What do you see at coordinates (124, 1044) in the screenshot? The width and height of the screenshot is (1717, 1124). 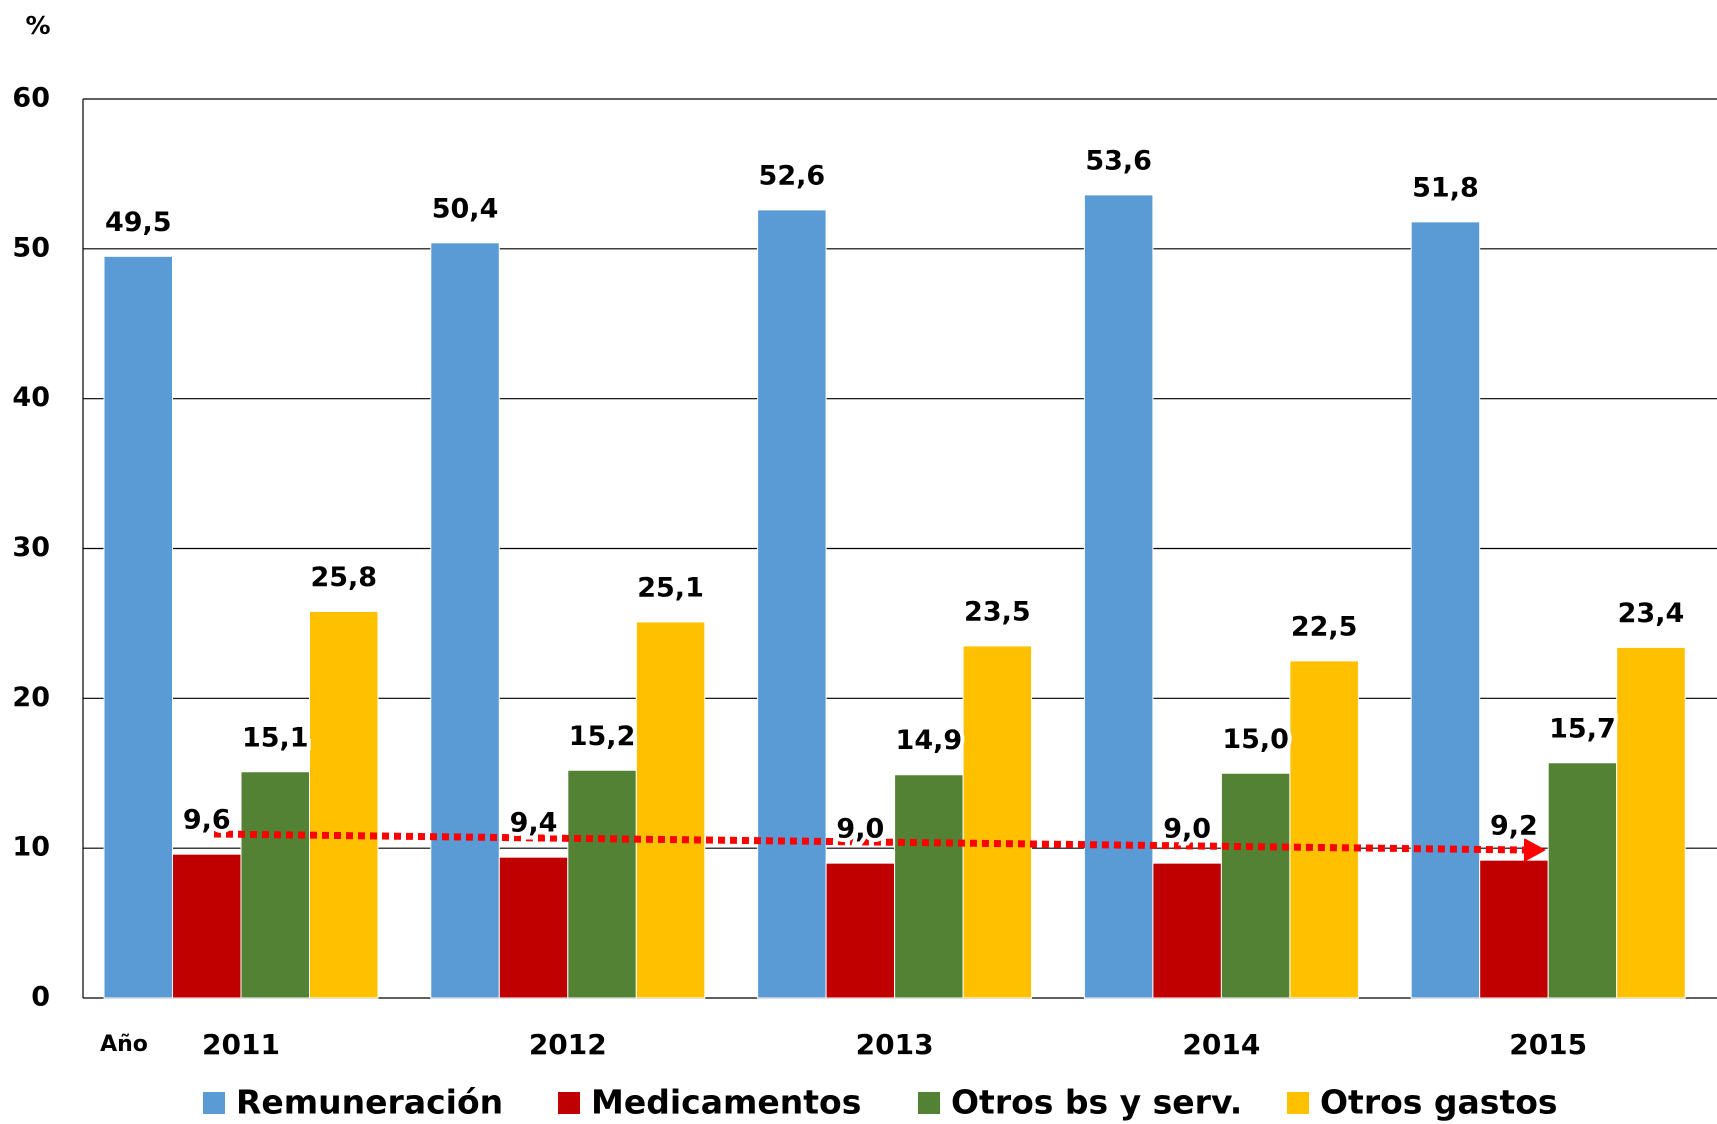 I see `x-axis-label: Año` at bounding box center [124, 1044].